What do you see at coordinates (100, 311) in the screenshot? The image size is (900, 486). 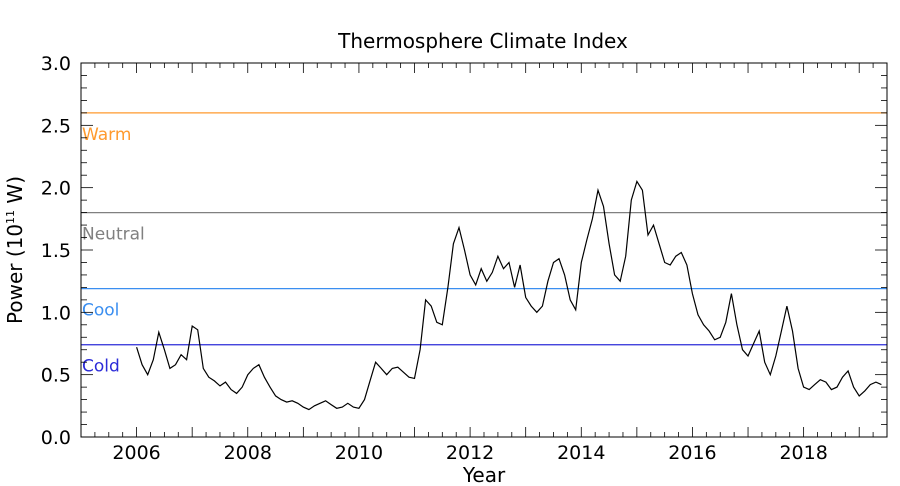 I see `reference-label-cool: Cool` at bounding box center [100, 311].